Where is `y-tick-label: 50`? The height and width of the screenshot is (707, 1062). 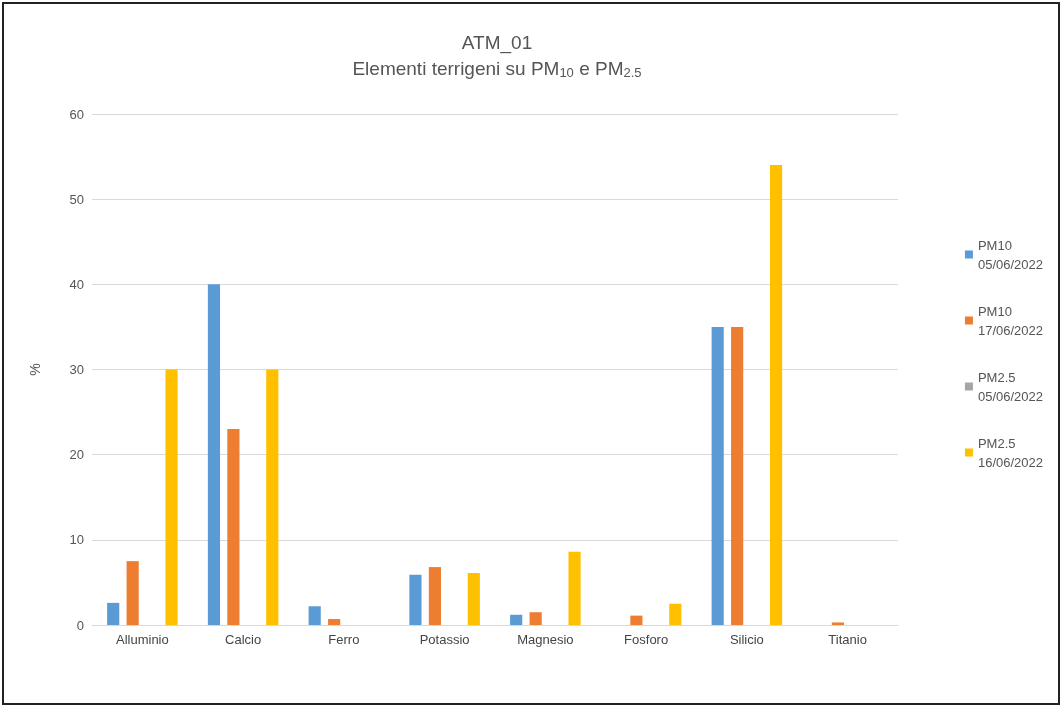 y-tick-label: 50 is located at coordinates (76, 199).